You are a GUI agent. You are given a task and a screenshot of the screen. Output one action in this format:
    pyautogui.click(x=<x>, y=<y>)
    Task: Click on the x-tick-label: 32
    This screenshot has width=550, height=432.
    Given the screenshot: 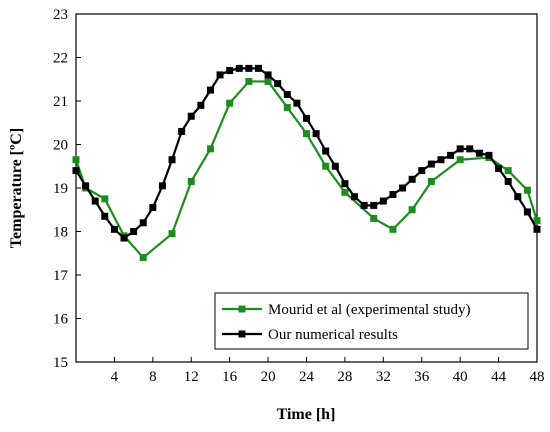 What is the action you would take?
    pyautogui.click(x=383, y=377)
    